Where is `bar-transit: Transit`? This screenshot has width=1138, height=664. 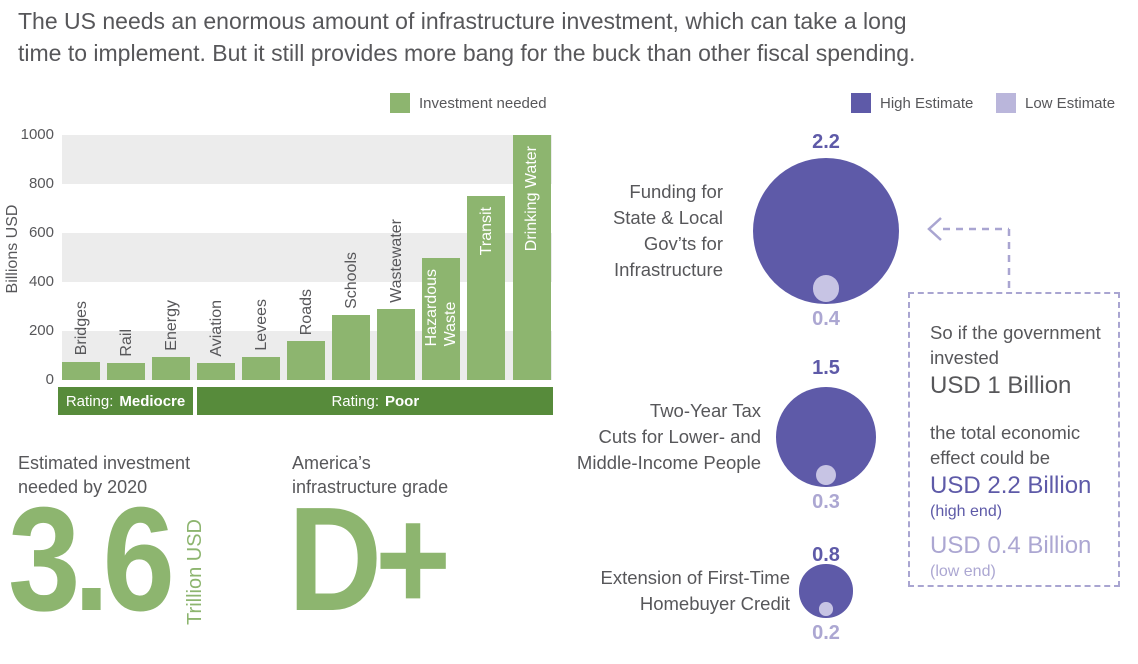 bar-transit: Transit is located at coordinates (486, 288).